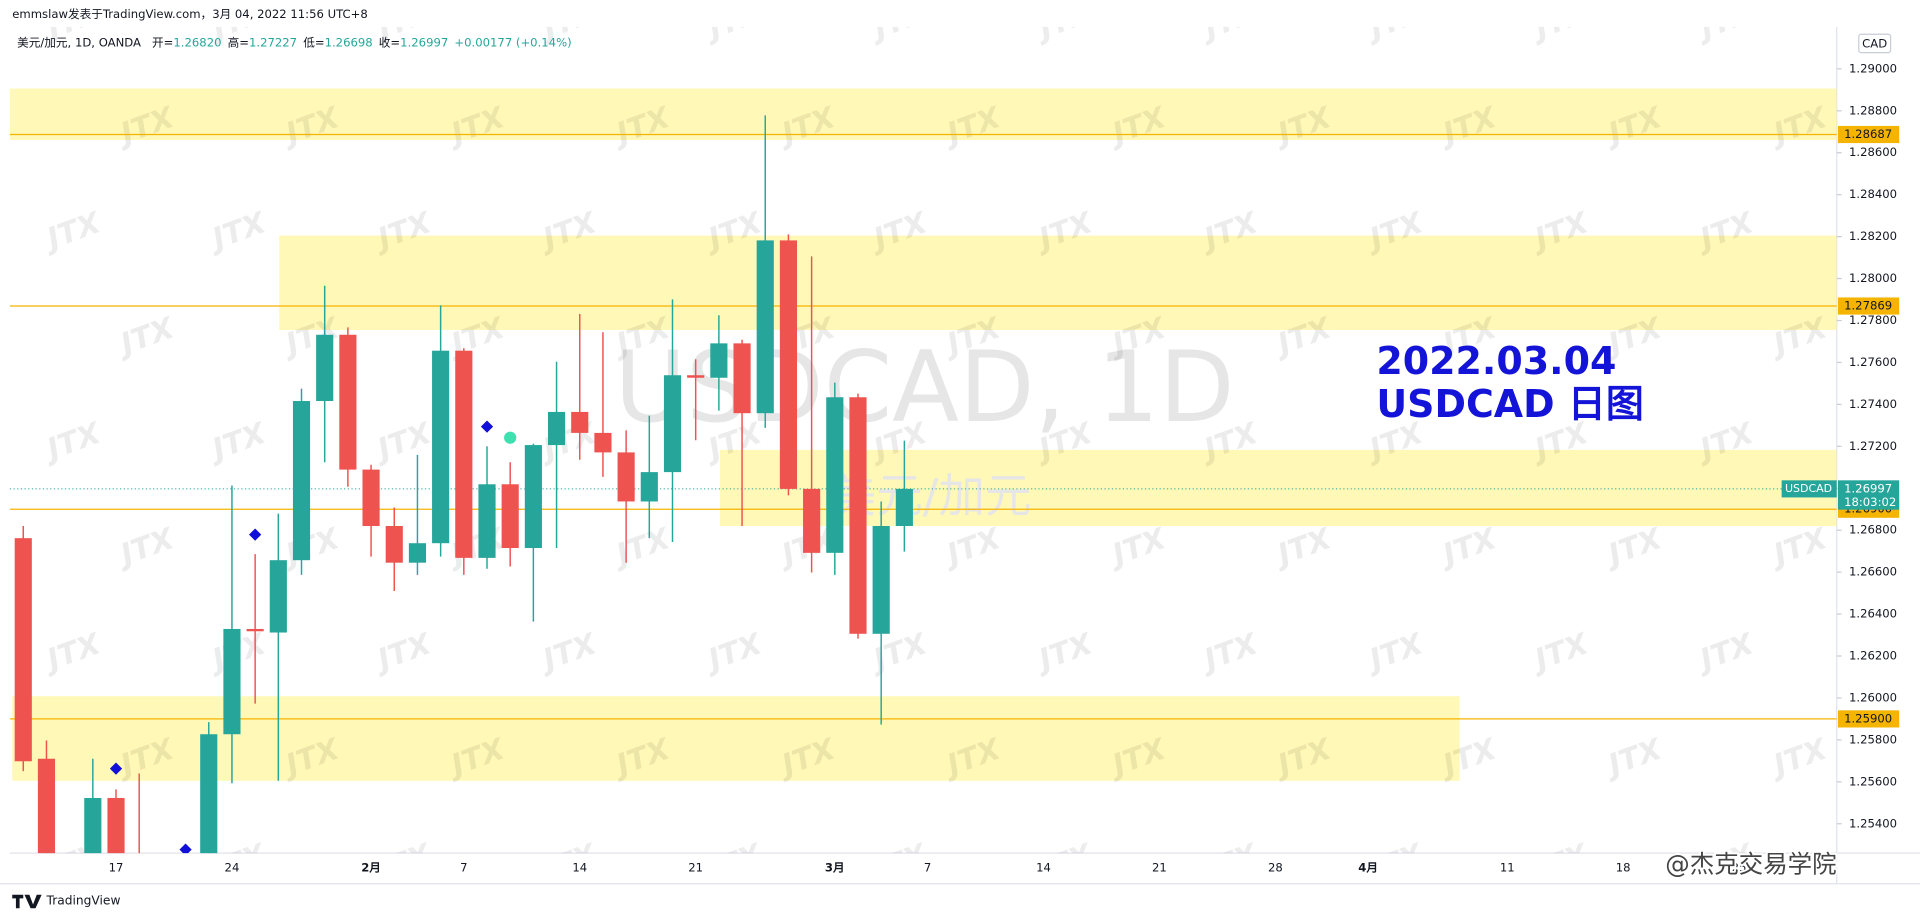 Image resolution: width=1920 pixels, height=918 pixels. Describe the element at coordinates (1507, 867) in the screenshot. I see `x-tick-label: 11` at that location.